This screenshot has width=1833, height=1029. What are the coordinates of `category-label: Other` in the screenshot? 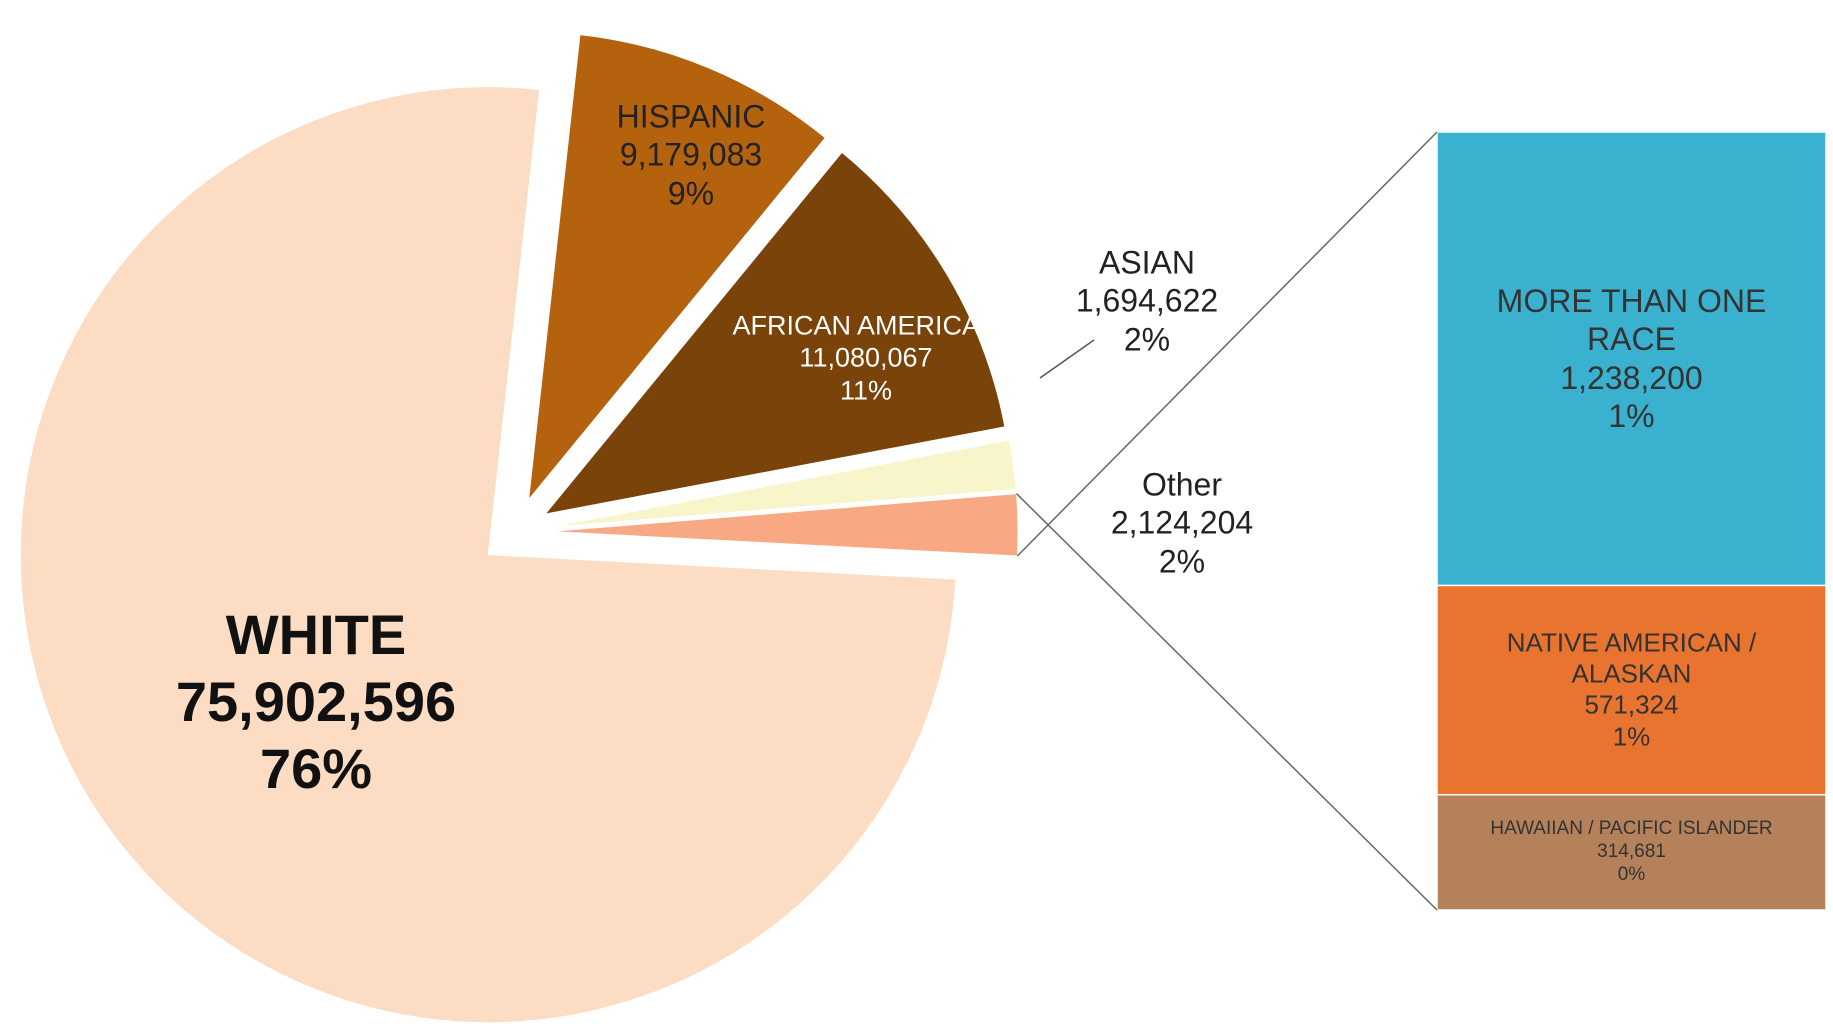 It's located at (1182, 484).